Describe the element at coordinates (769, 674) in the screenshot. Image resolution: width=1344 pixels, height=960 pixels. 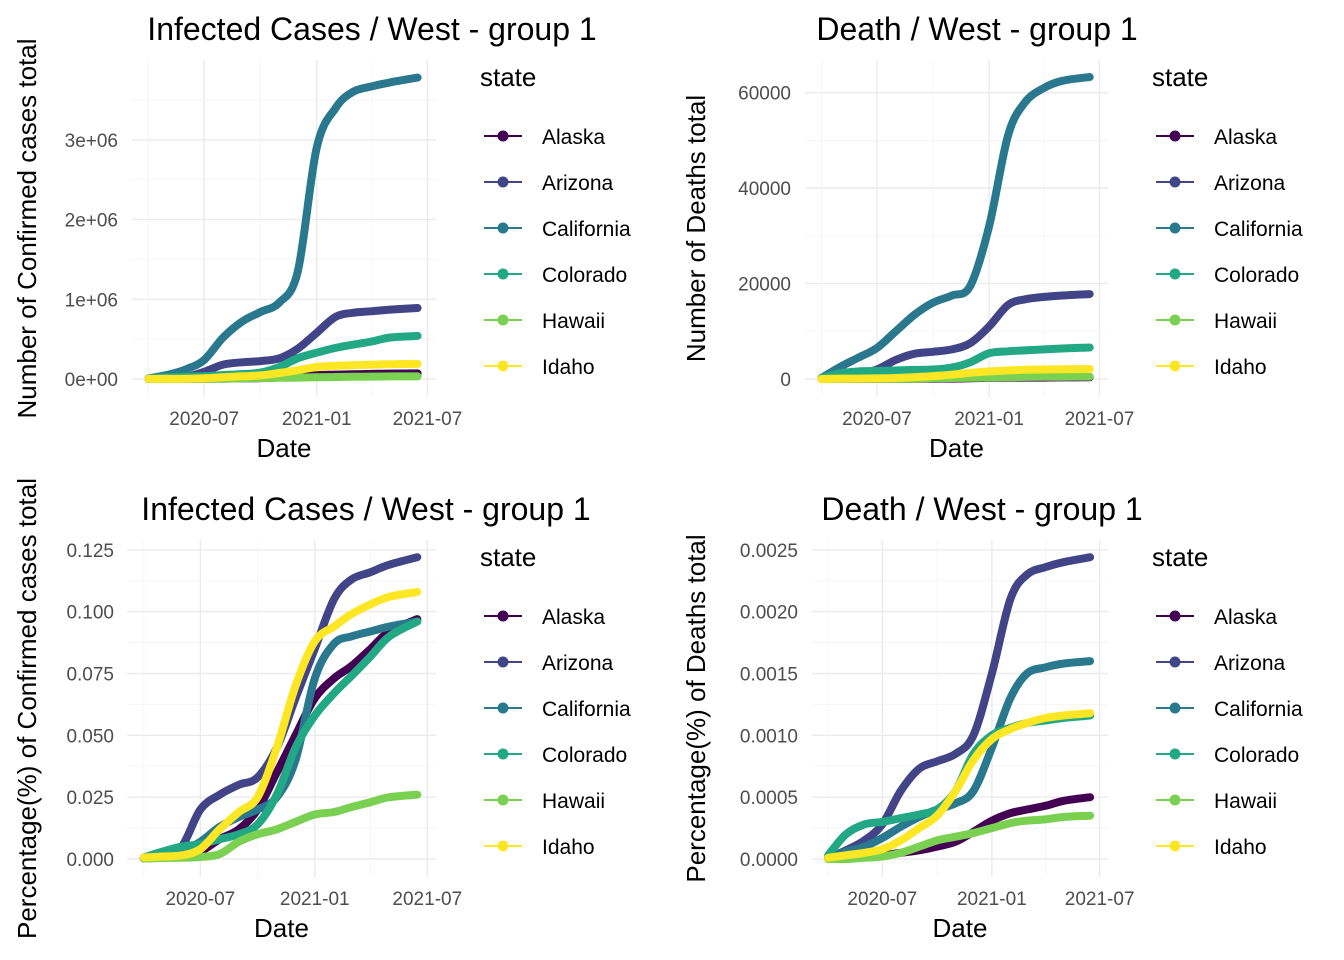
I see `y-tick-label: 0.0015` at that location.